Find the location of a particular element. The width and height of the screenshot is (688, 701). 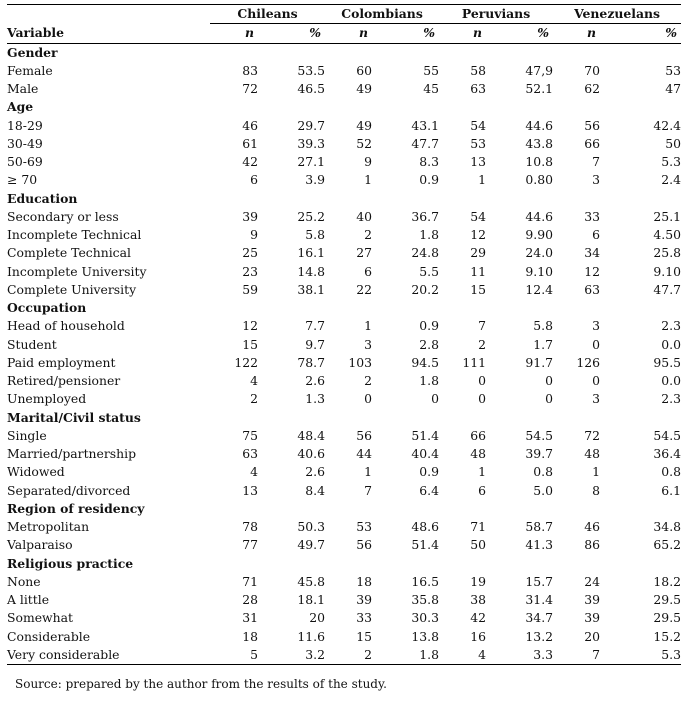

percent-cell: 13.2 is located at coordinates (539, 636).